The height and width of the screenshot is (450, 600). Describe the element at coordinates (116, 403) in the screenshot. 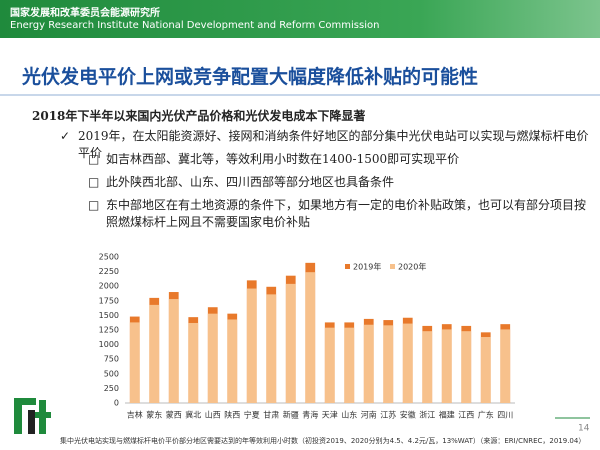

I see `y-tick-label: 0` at that location.